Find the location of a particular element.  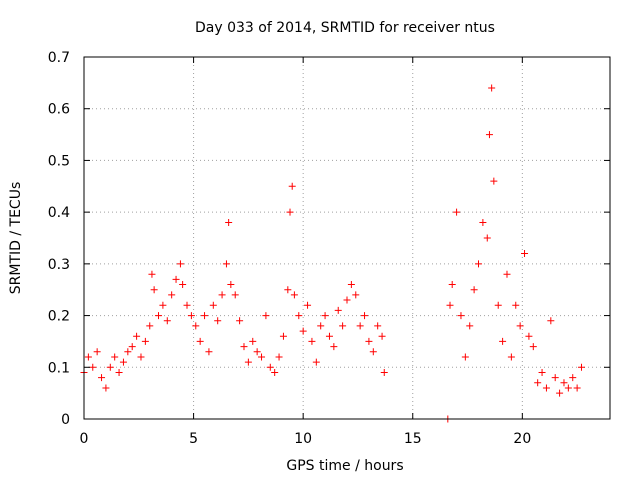

y-axis-label: SRMTID / TECUs is located at coordinates (16, 238).